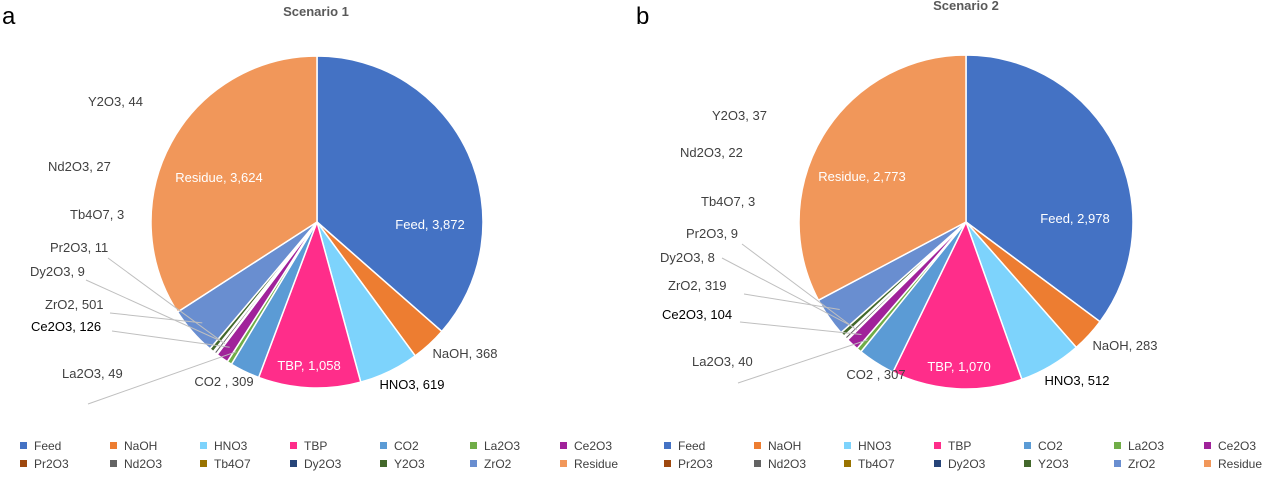 The height and width of the screenshot is (477, 1280). What do you see at coordinates (308, 365) in the screenshot?
I see `data-label-tbp: TBP, 1,058` at bounding box center [308, 365].